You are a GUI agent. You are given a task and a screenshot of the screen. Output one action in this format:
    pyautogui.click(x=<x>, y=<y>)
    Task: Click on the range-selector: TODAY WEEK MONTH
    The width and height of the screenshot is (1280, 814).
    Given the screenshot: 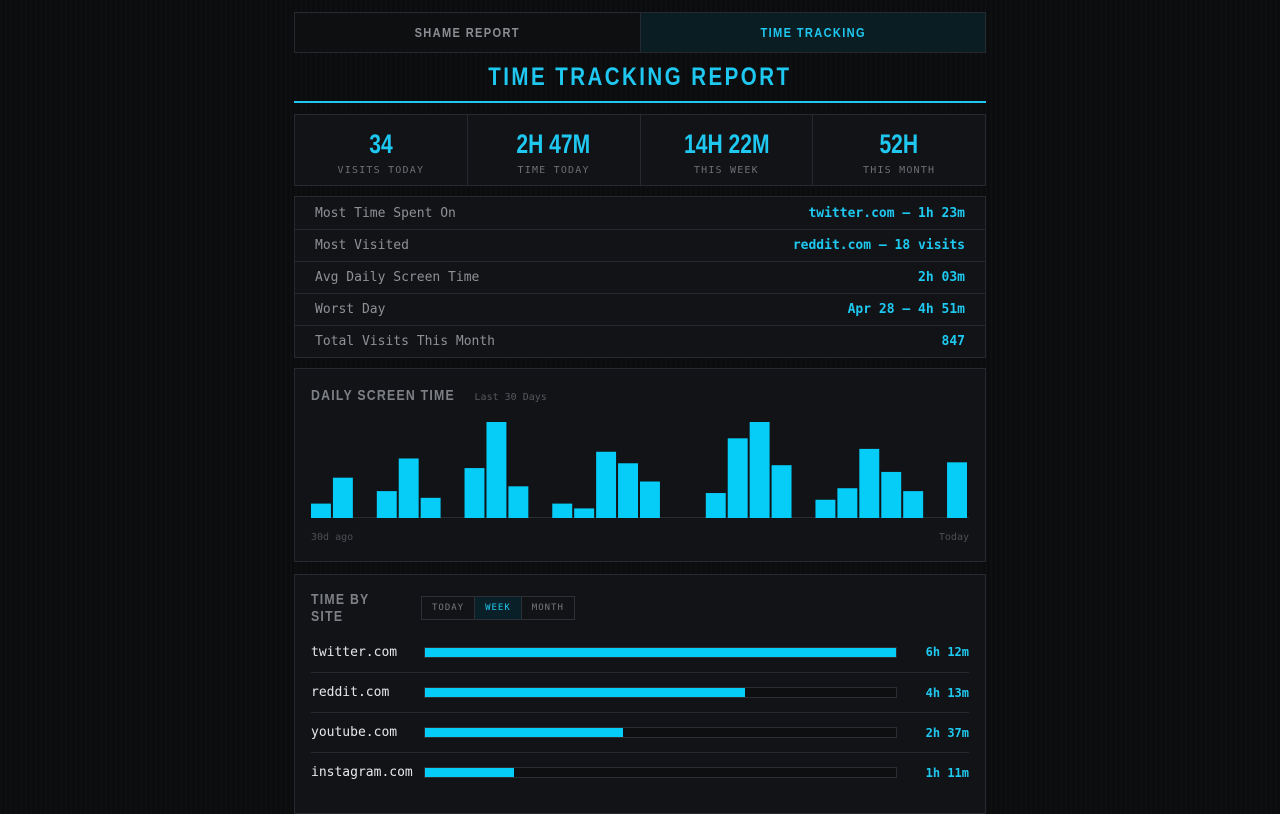 What is the action you would take?
    pyautogui.click(x=498, y=608)
    